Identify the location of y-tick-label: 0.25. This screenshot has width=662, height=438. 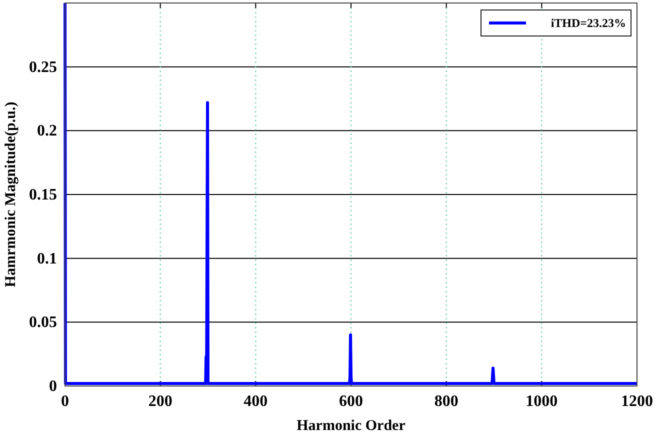
(43, 67).